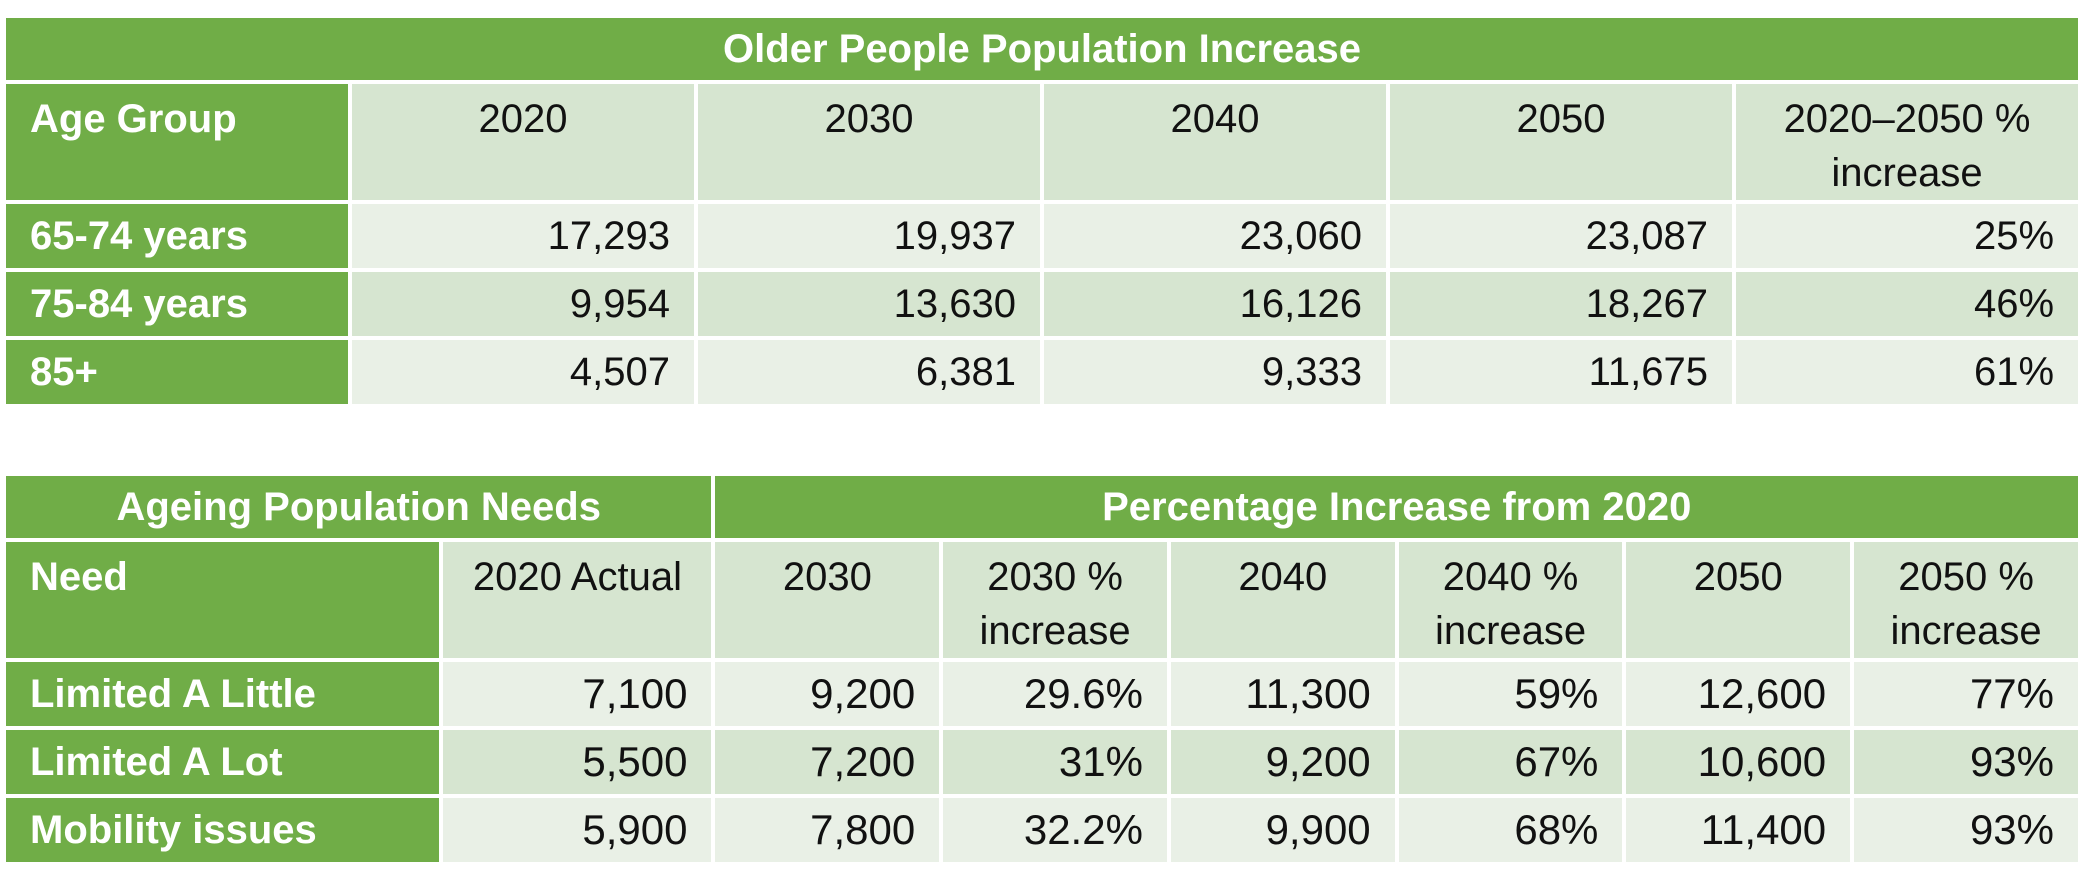  I want to click on table-cell: 9,954, so click(523, 304).